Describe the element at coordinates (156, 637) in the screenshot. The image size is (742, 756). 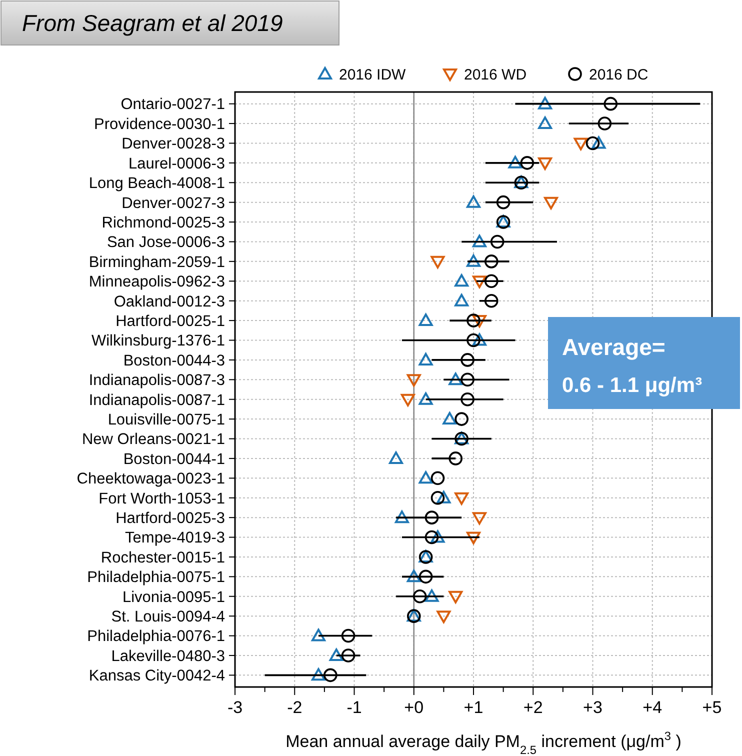
I see `y-tick-label: Philadelphia-0076-1` at that location.